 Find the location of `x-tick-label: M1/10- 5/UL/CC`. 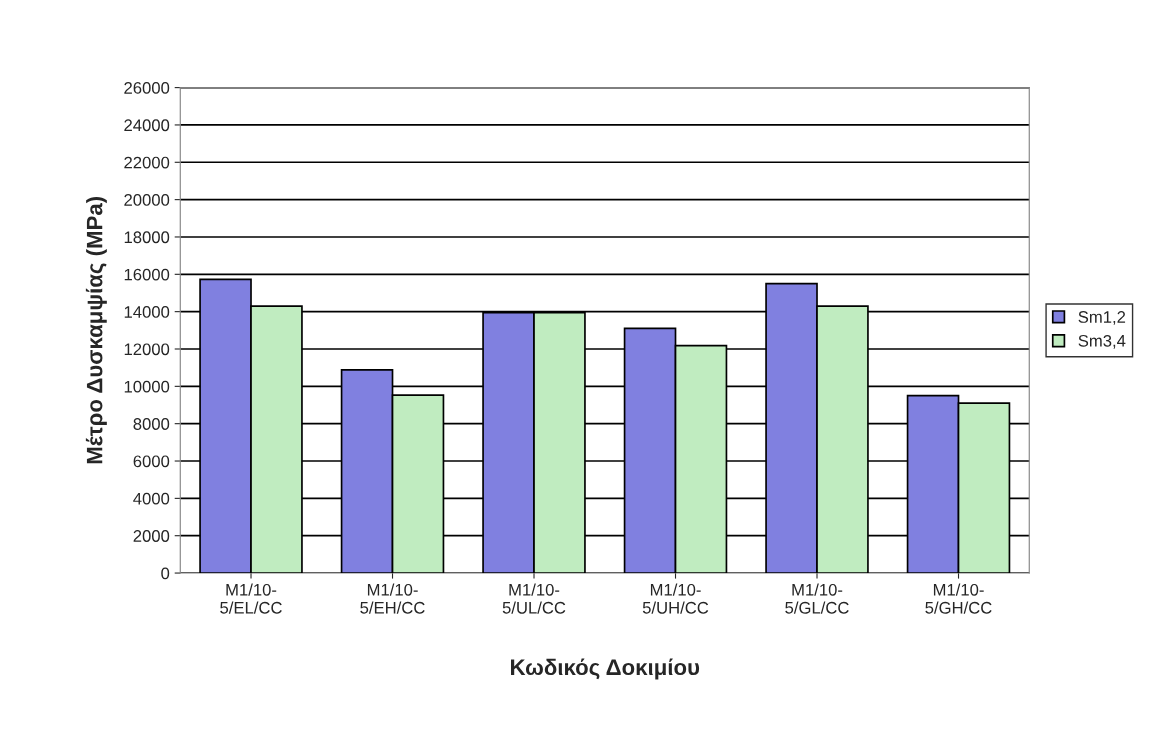

x-tick-label: M1/10- 5/UL/CC is located at coordinates (534, 598).